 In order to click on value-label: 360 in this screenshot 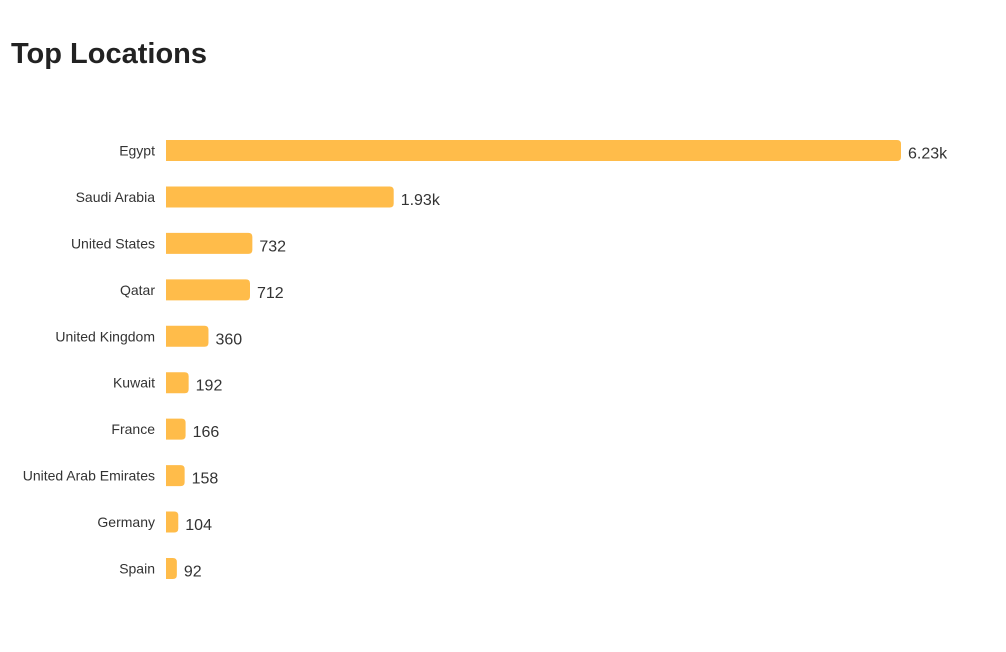, I will do `click(228, 339)`.